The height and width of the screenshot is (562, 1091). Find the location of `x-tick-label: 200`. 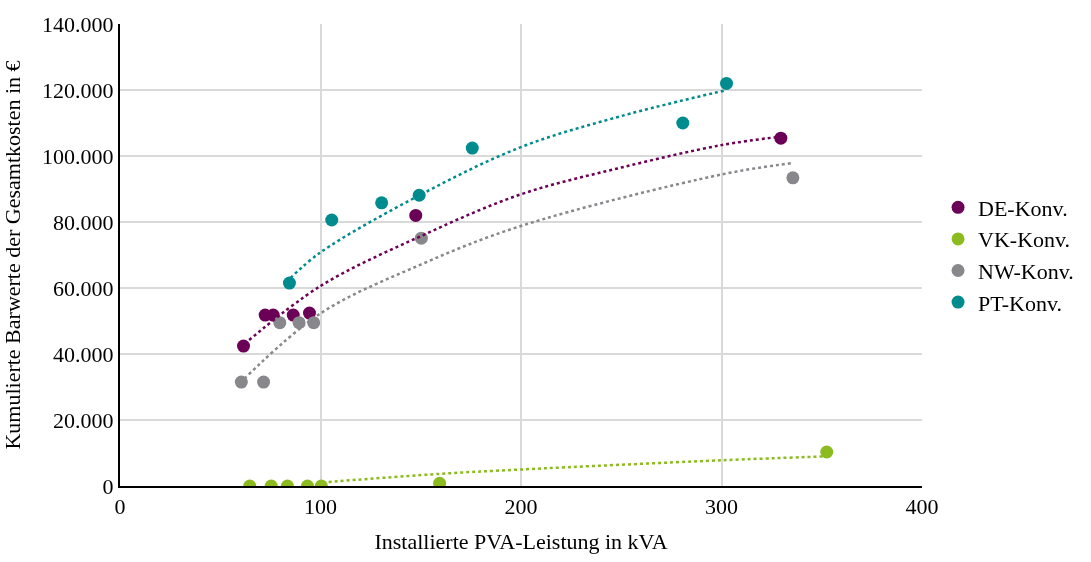

x-tick-label: 200 is located at coordinates (521, 507).